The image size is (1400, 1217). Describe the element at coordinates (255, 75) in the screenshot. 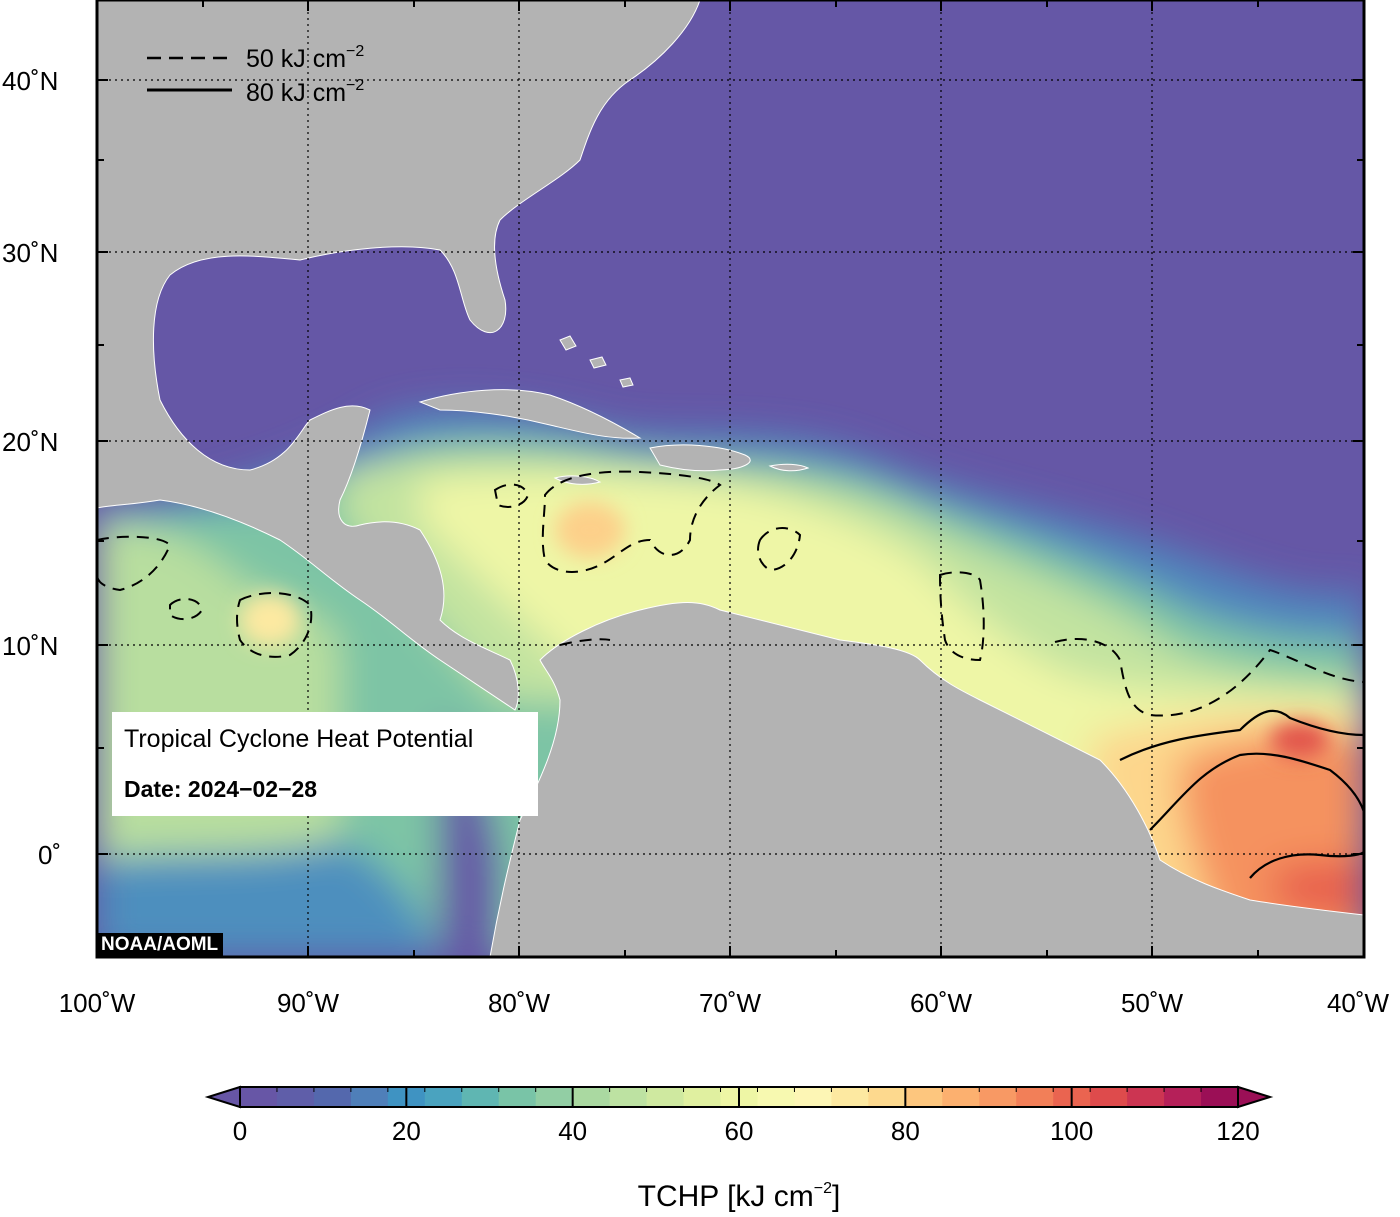

I see `contour-legend: 50 kJ cm−2 80 kJ cm−2` at that location.